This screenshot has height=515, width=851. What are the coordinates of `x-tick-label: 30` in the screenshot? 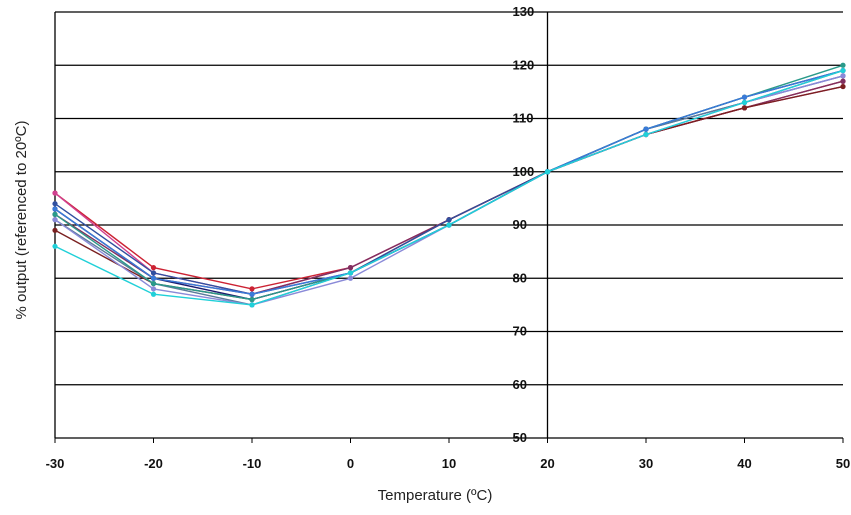 It's located at (646, 463).